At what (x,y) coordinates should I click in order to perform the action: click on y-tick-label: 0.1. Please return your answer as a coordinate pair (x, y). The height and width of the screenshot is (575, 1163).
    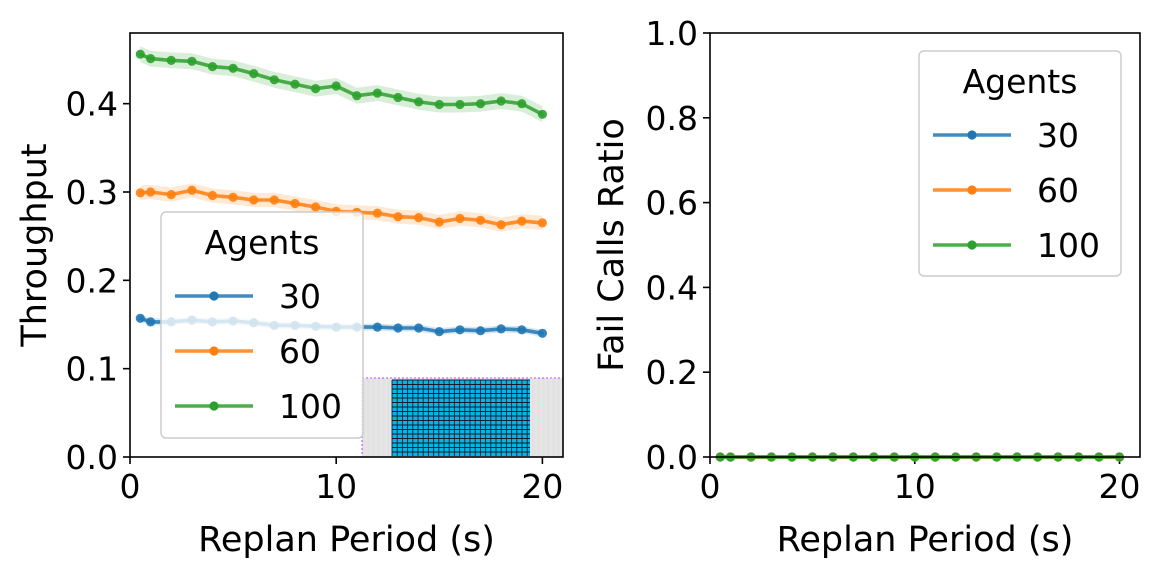
    Looking at the image, I should click on (92, 369).